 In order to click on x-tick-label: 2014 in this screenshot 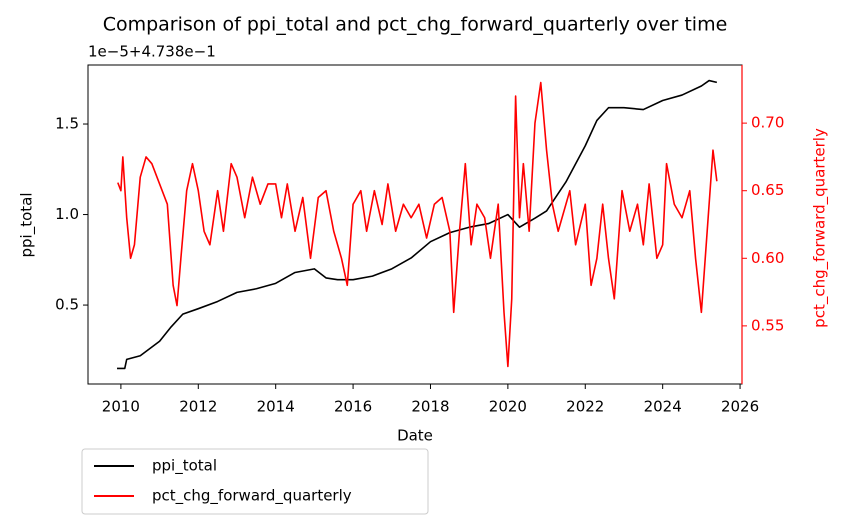, I will do `click(276, 407)`.